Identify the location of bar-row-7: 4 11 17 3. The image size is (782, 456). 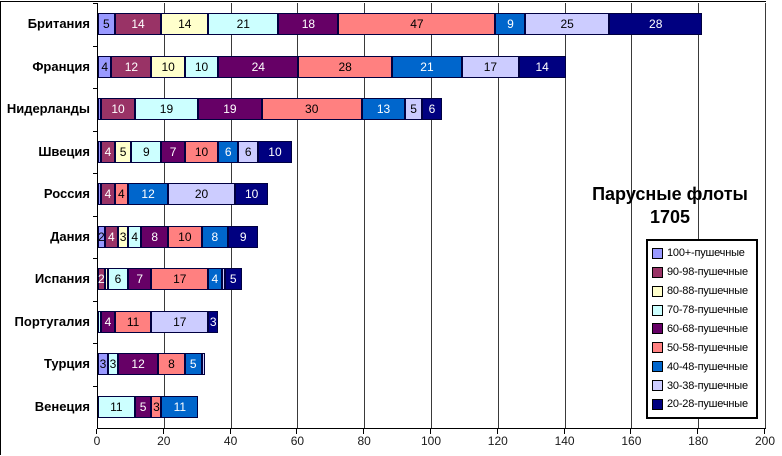
(158, 321).